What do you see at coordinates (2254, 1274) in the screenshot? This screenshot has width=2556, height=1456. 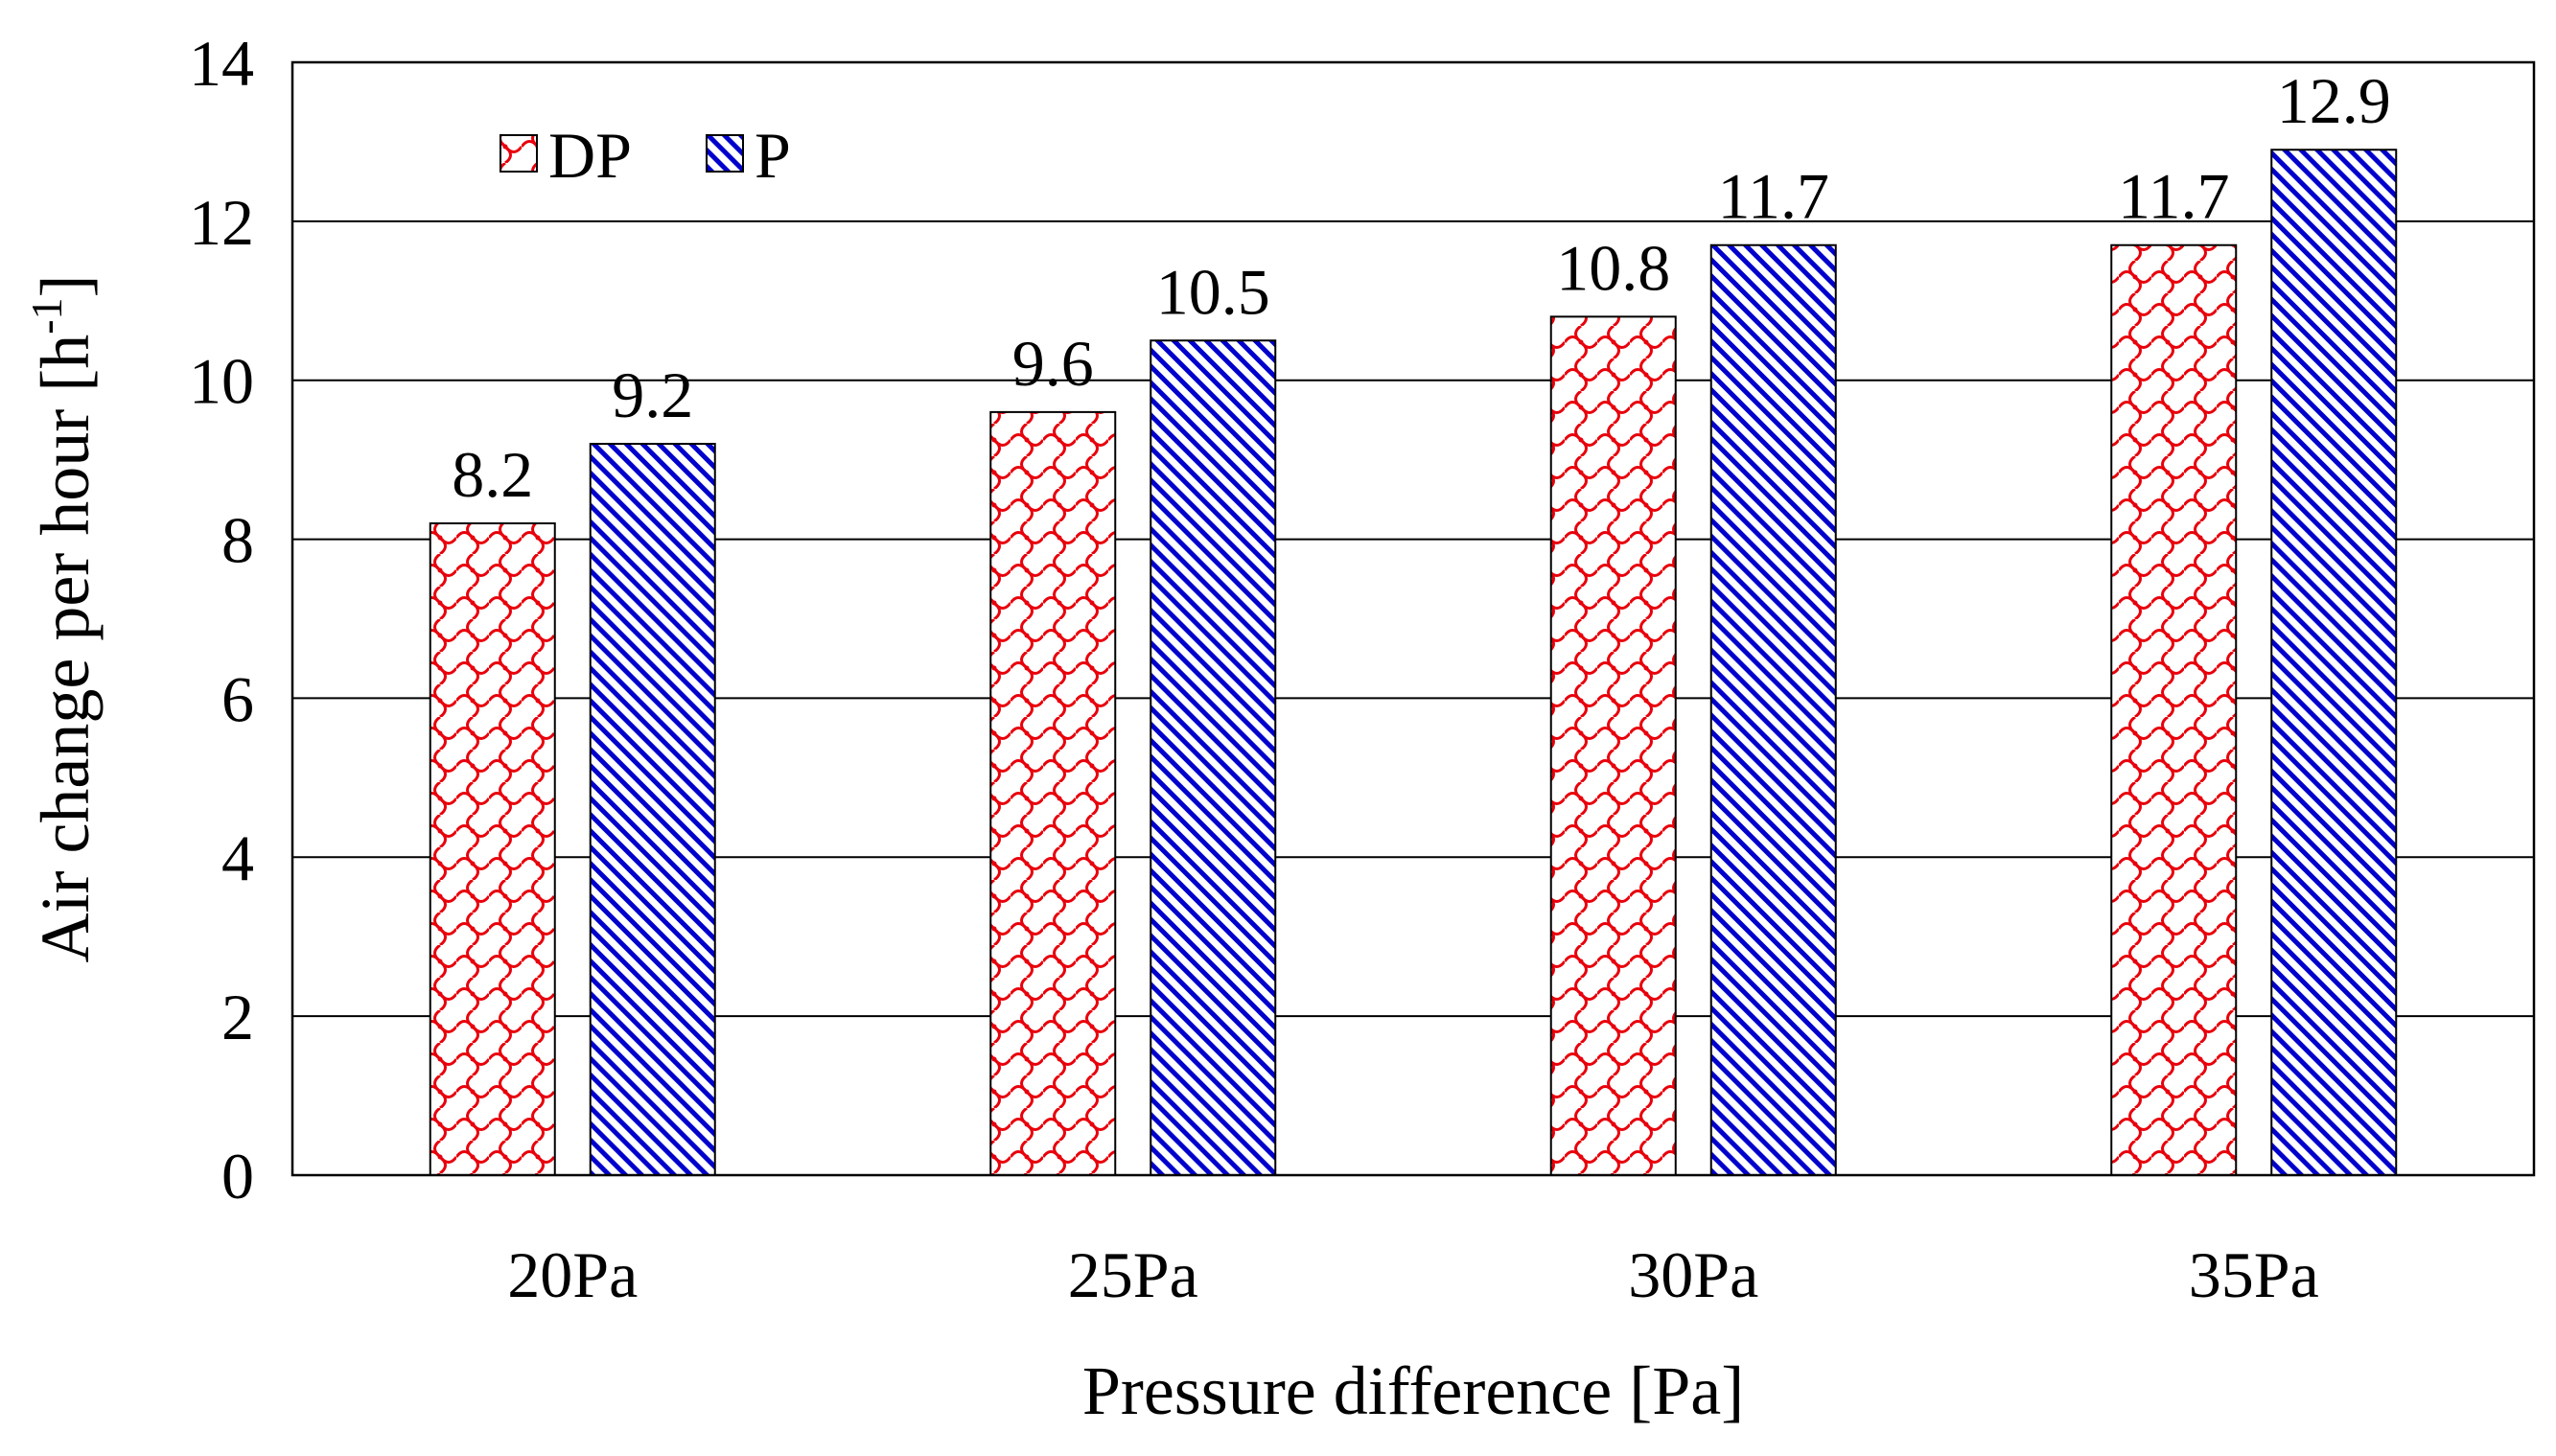 I see `x-tick-label: 35Pa` at bounding box center [2254, 1274].